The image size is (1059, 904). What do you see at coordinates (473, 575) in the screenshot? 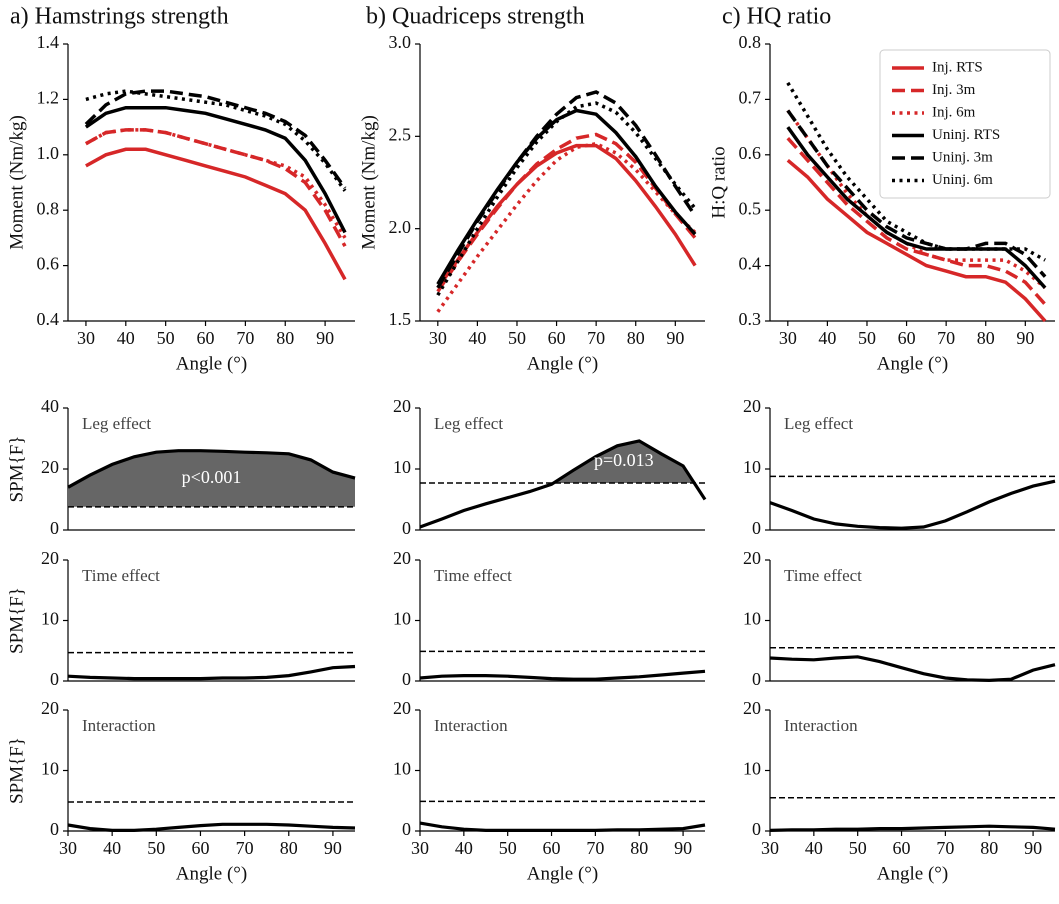
I see `panel-subtitle: Time effect` at bounding box center [473, 575].